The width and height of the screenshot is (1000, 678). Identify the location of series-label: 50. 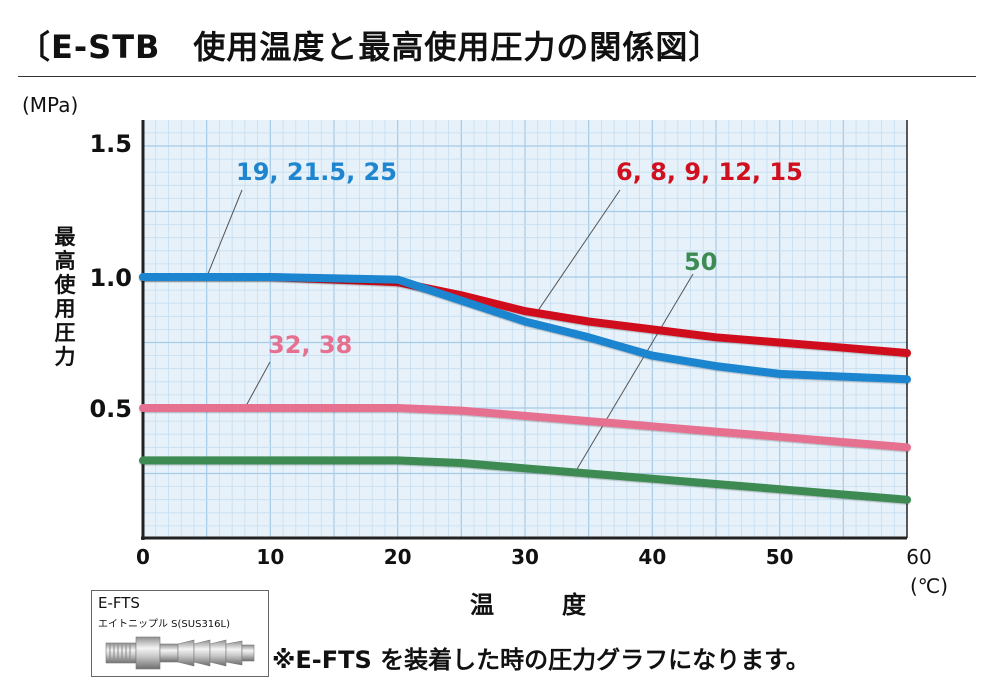
(700, 262).